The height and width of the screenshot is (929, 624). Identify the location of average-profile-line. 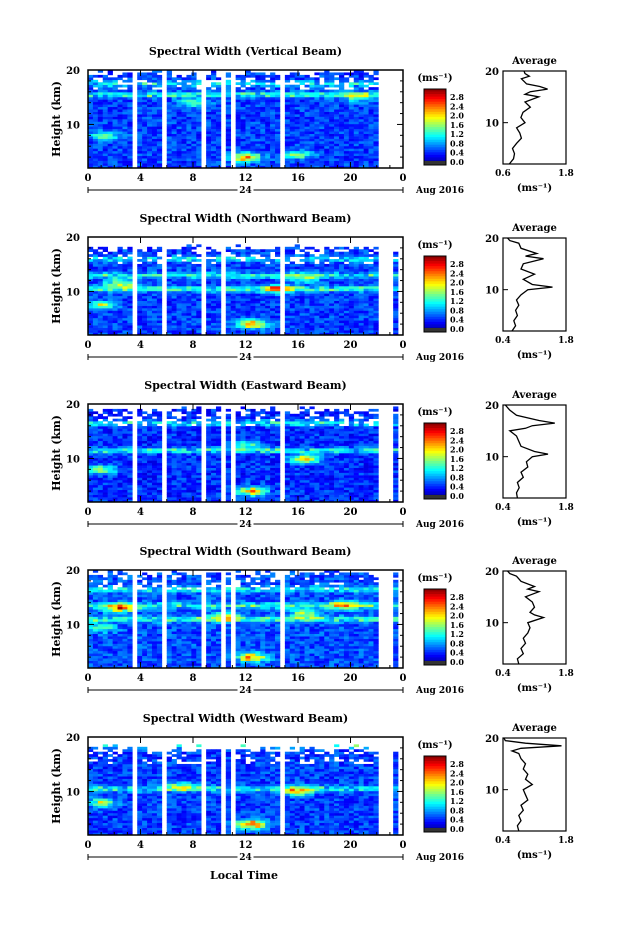
(528, 117).